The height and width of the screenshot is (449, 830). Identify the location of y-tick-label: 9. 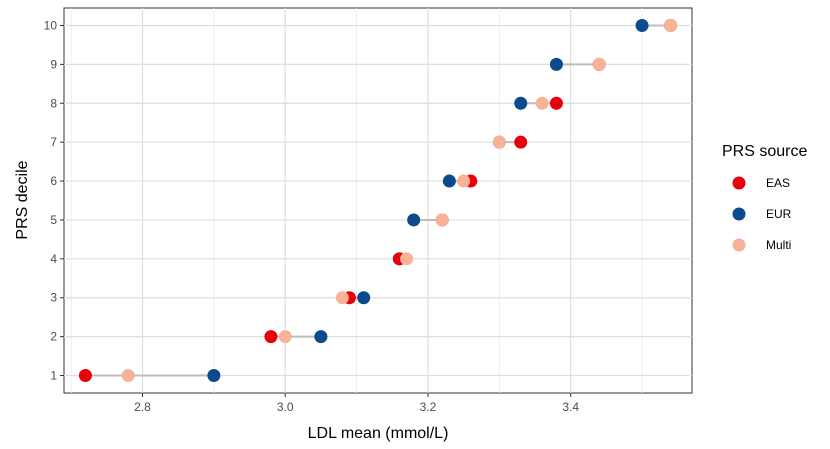
(53, 64).